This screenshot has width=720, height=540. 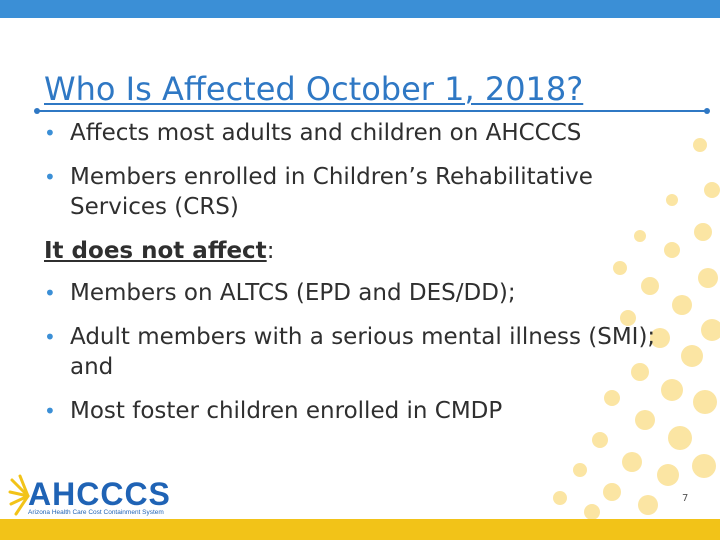 What do you see at coordinates (155, 251) in the screenshot?
I see `subheading-text: It does not affect` at bounding box center [155, 251].